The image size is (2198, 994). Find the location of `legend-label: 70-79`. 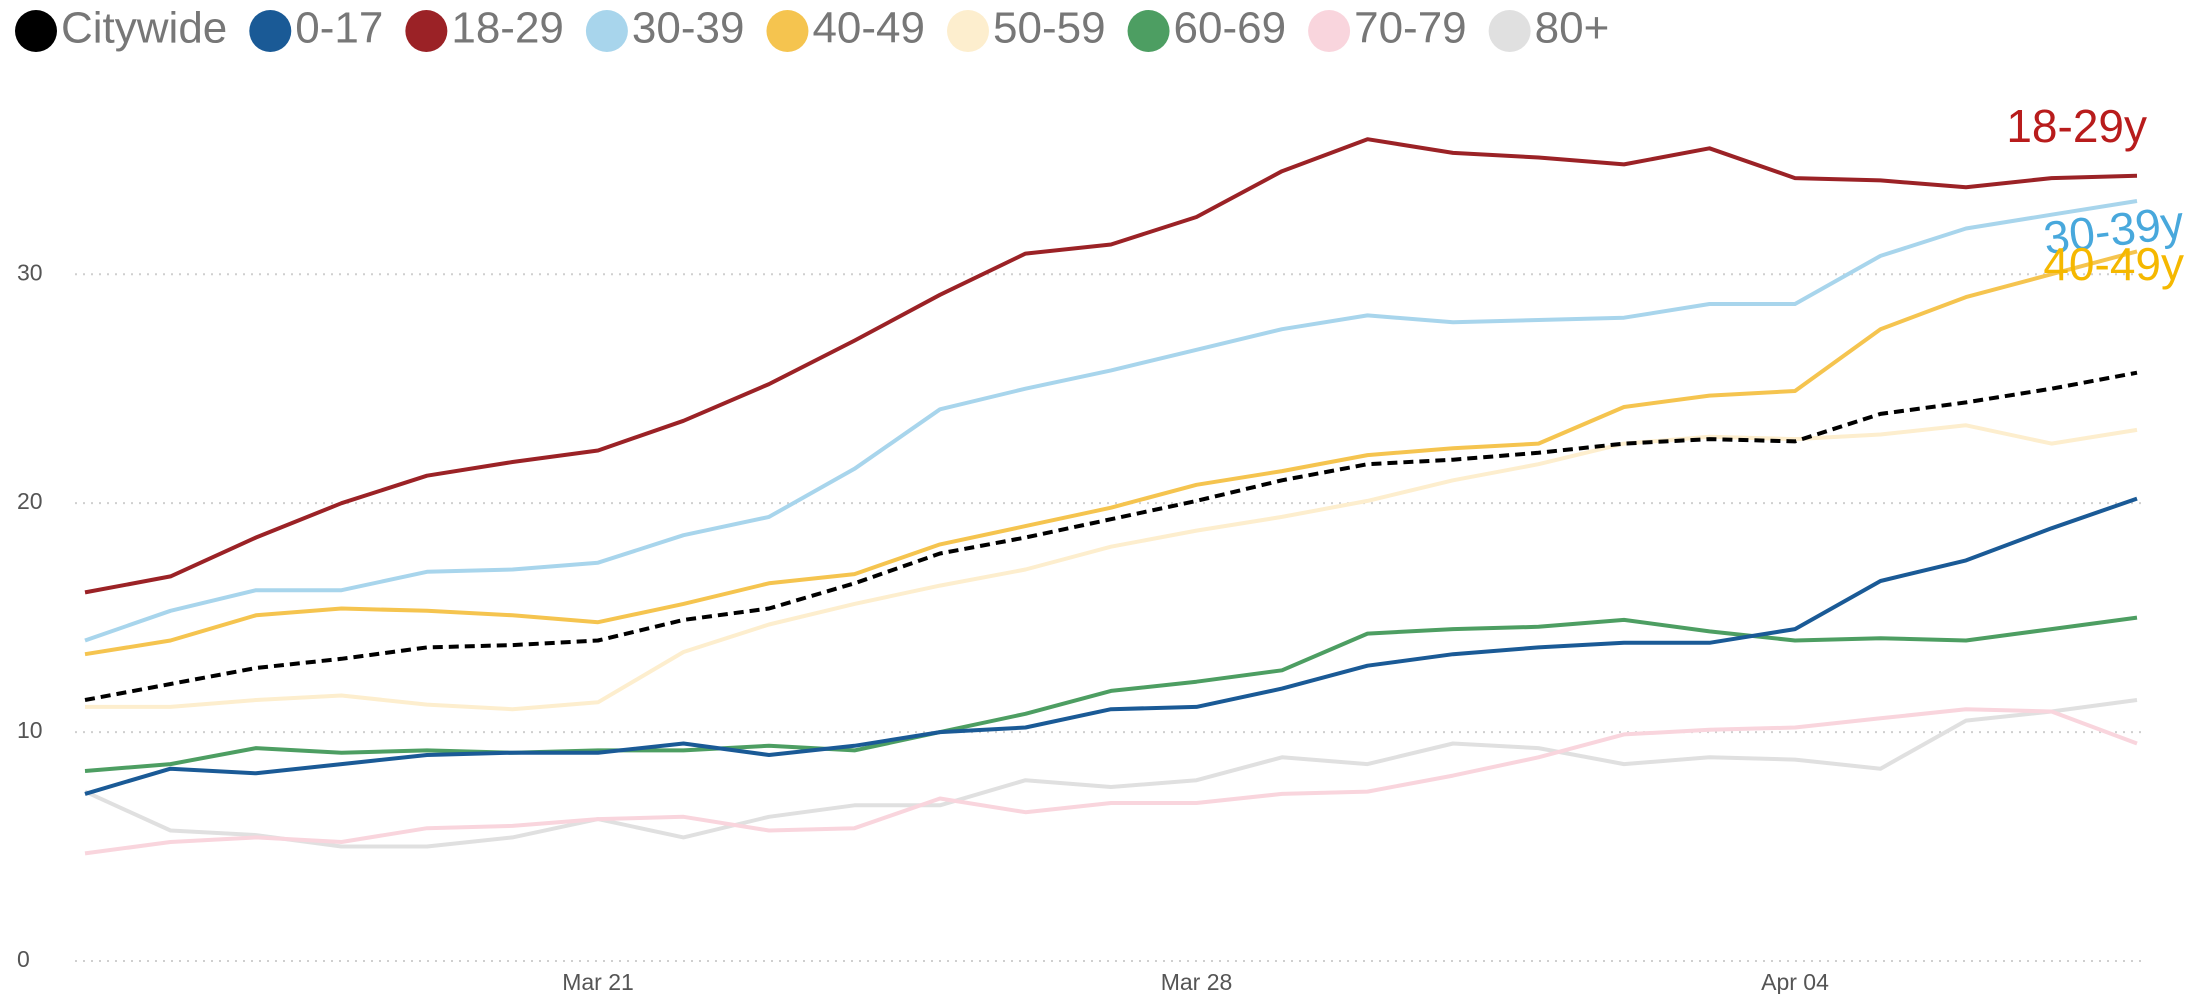

legend-label: 70-79 is located at coordinates (1410, 28).